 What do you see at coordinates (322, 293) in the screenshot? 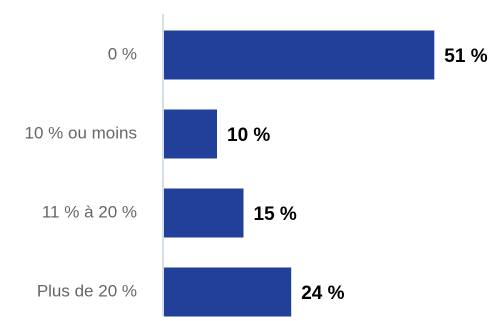
I see `value-label-plus-de-20: 24 %` at bounding box center [322, 293].